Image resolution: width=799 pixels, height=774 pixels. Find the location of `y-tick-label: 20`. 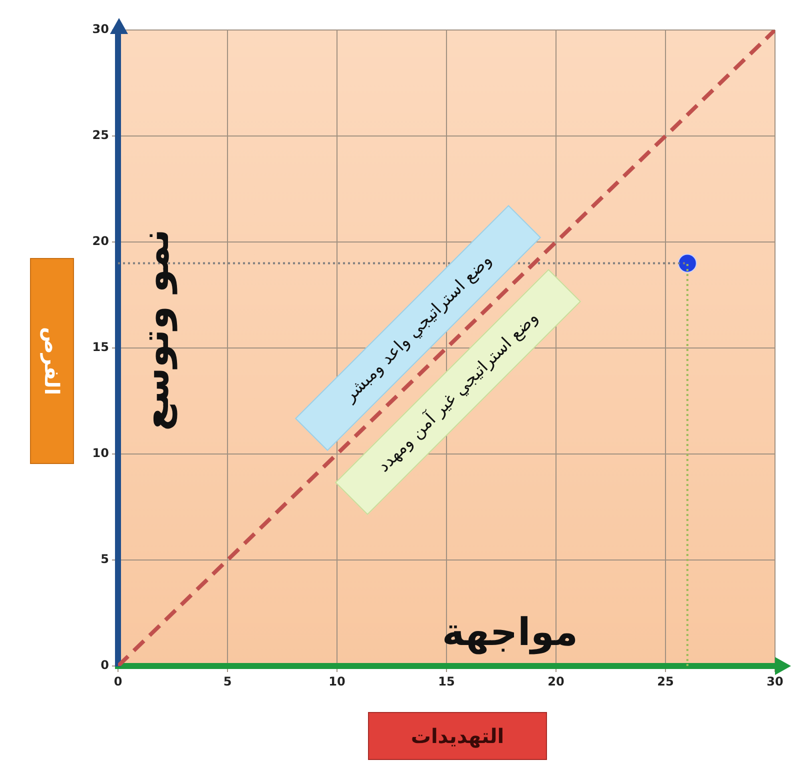

y-tick-label: 20 is located at coordinates (100, 241).